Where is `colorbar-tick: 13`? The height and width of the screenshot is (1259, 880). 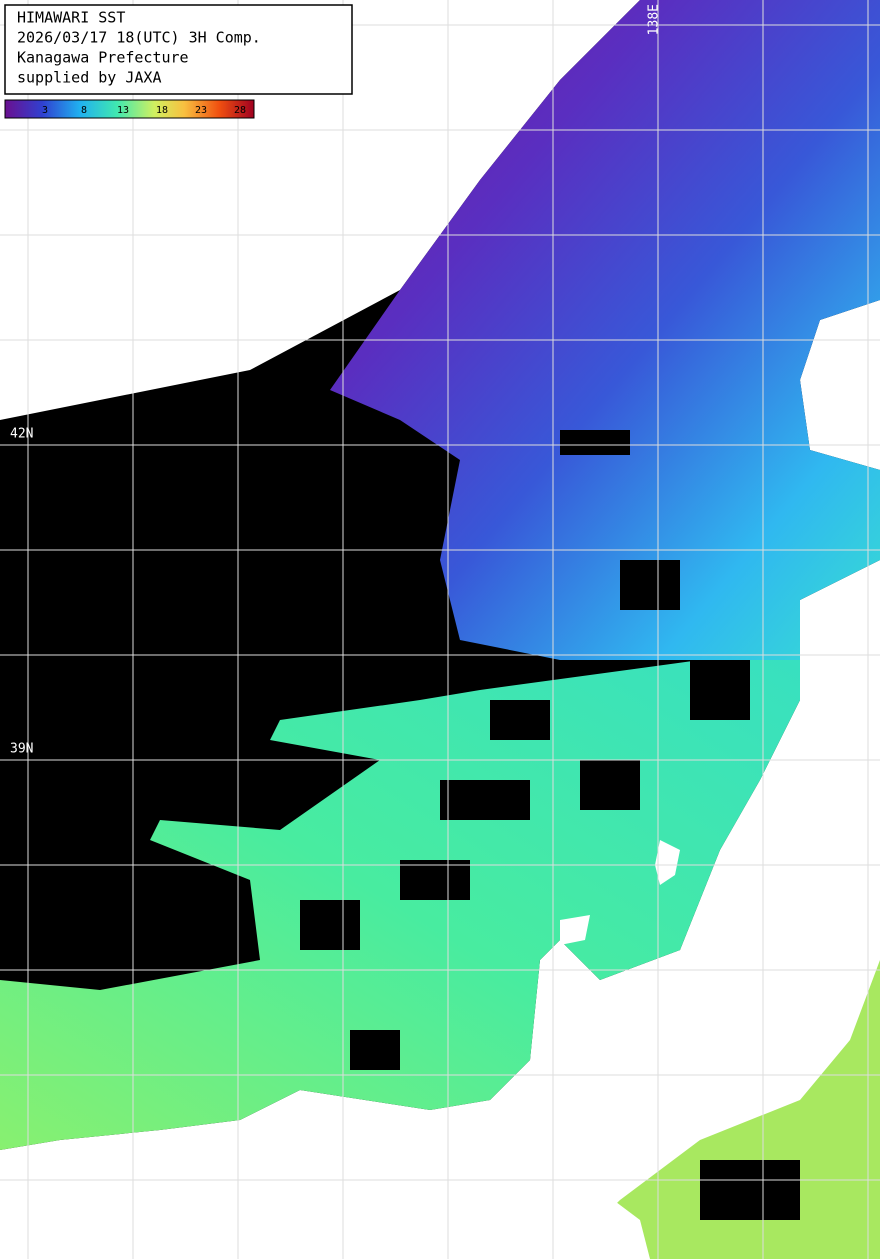
colorbar-tick: 13 is located at coordinates (123, 110).